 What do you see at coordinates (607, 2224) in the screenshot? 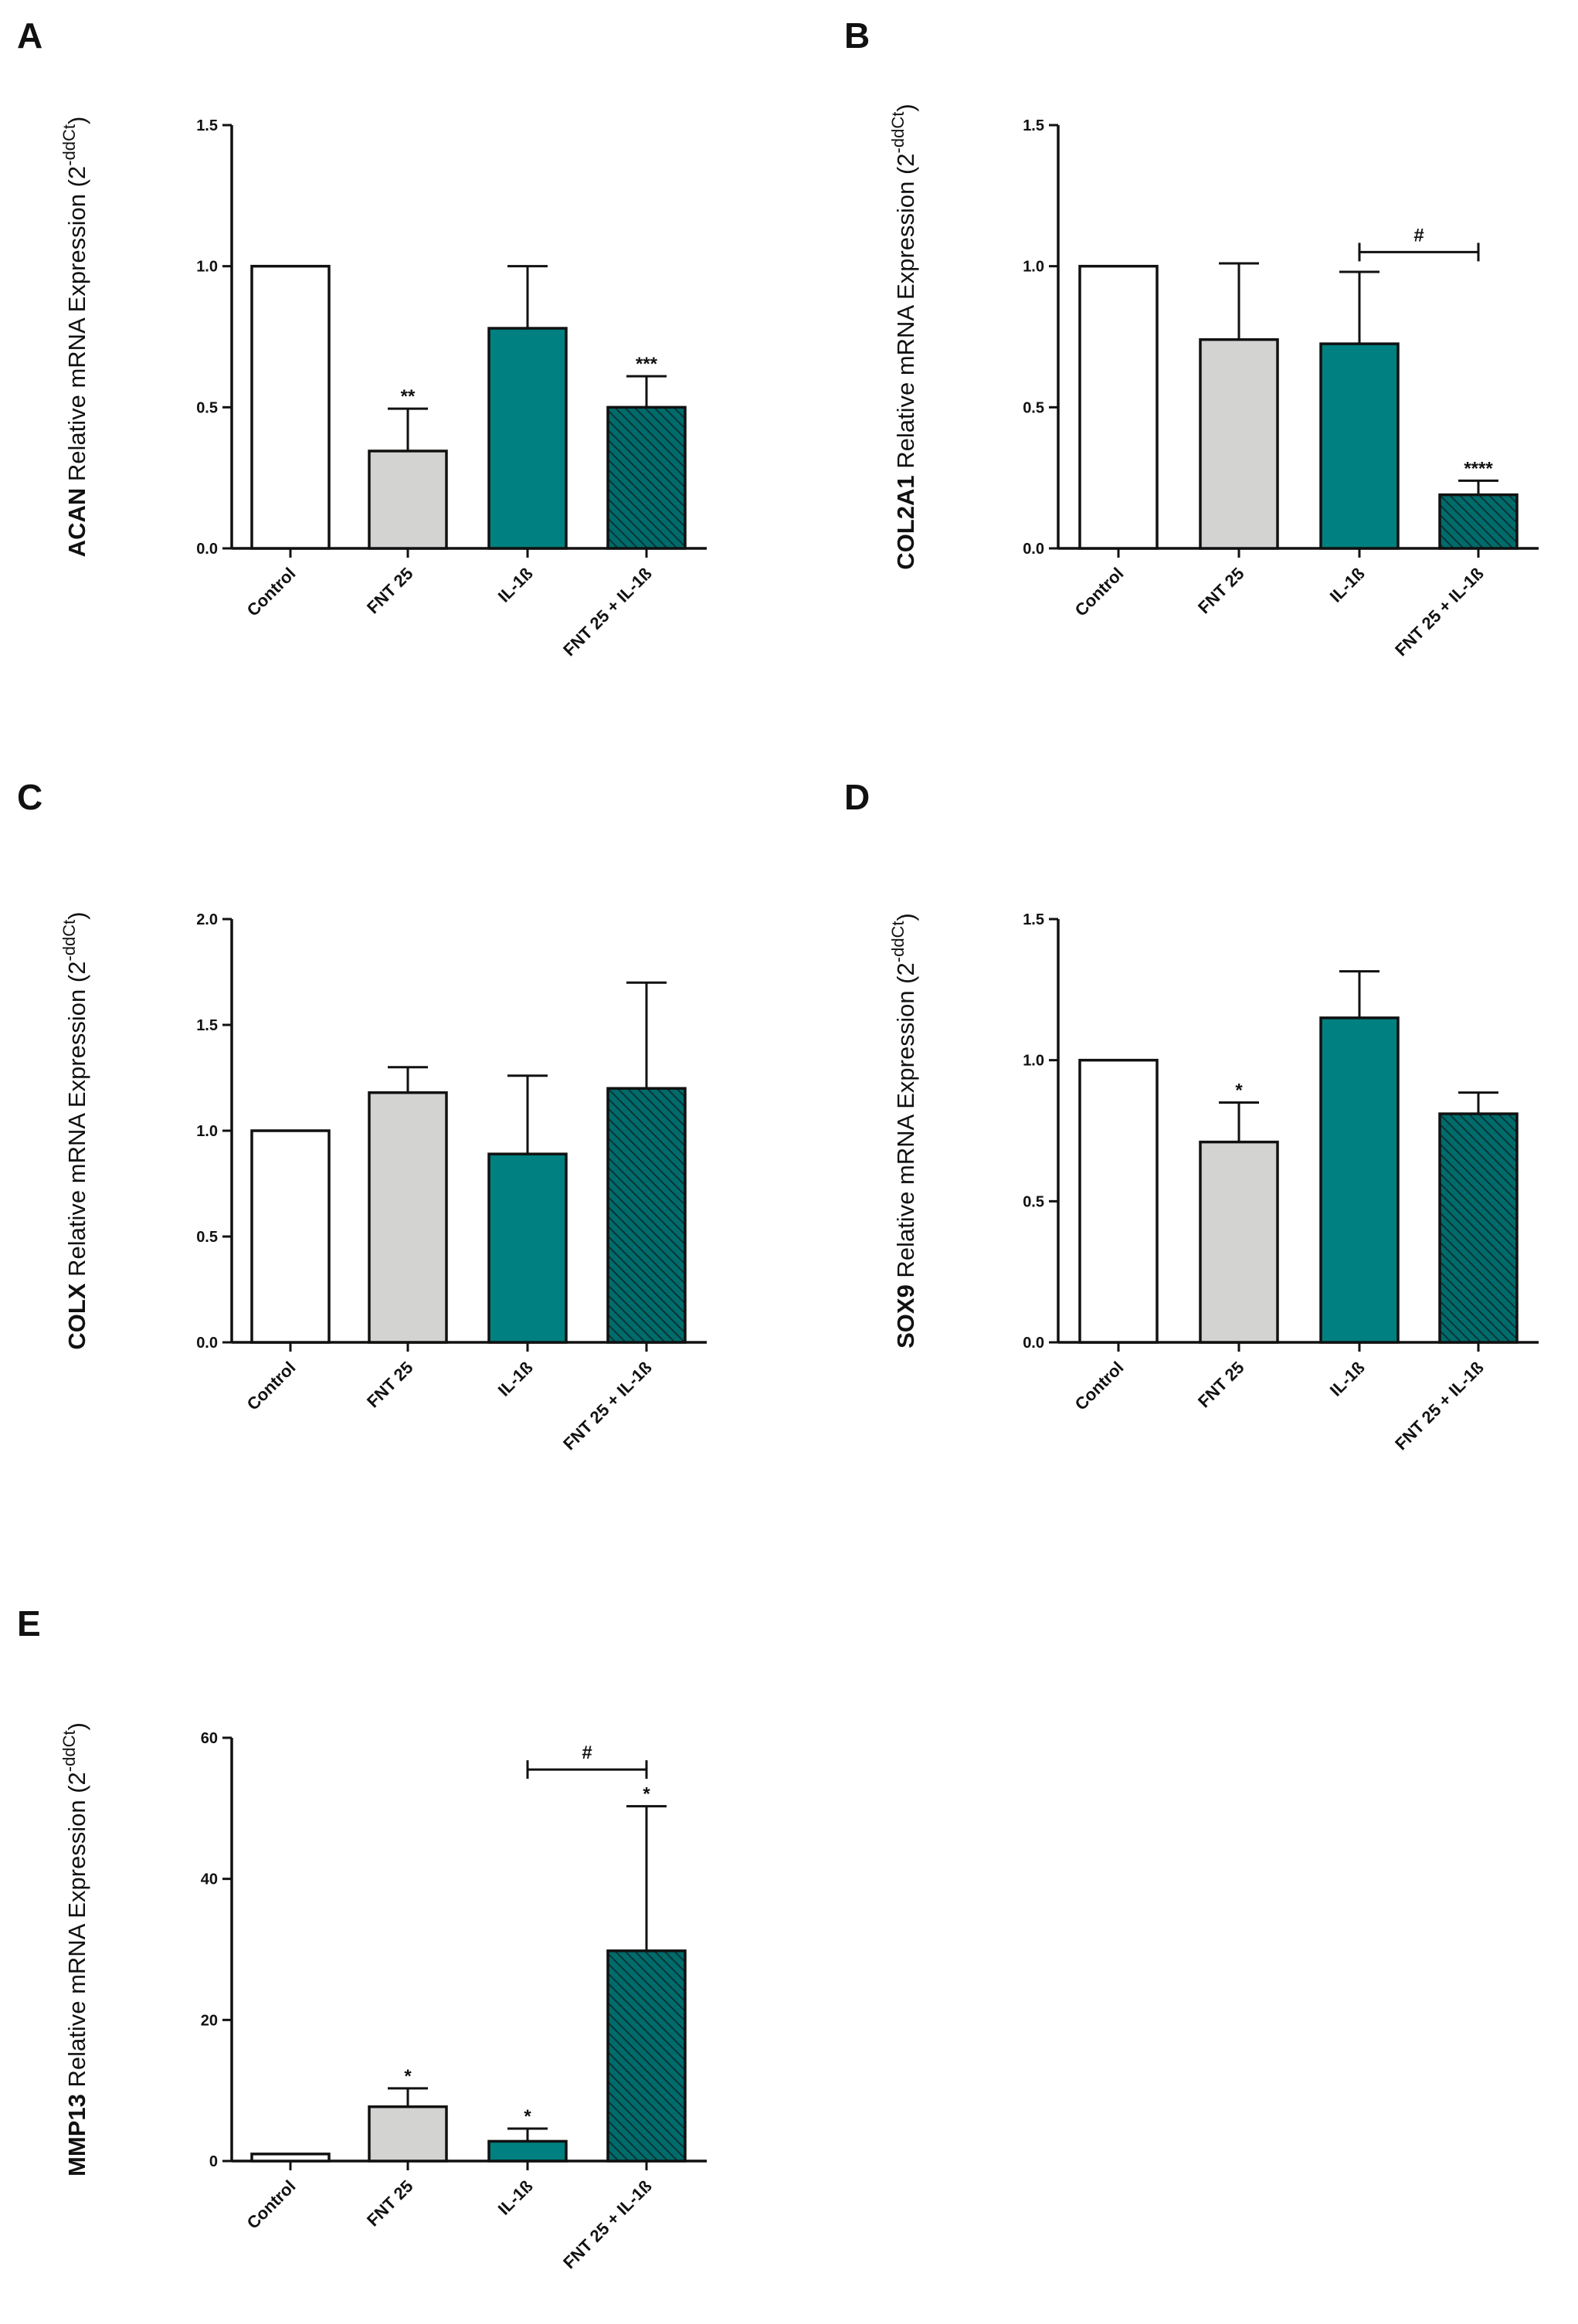
I see `panel-e-category-label: FNT 25 + IL-1ß` at bounding box center [607, 2224].